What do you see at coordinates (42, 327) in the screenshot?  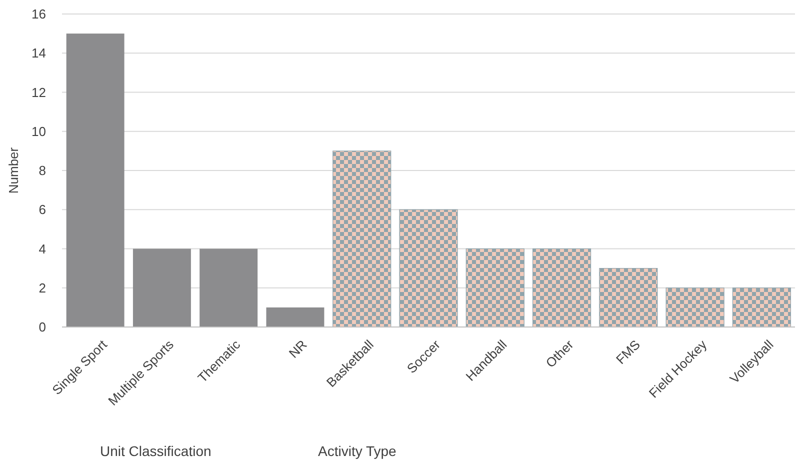 I see `y-tick-label: 0` at bounding box center [42, 327].